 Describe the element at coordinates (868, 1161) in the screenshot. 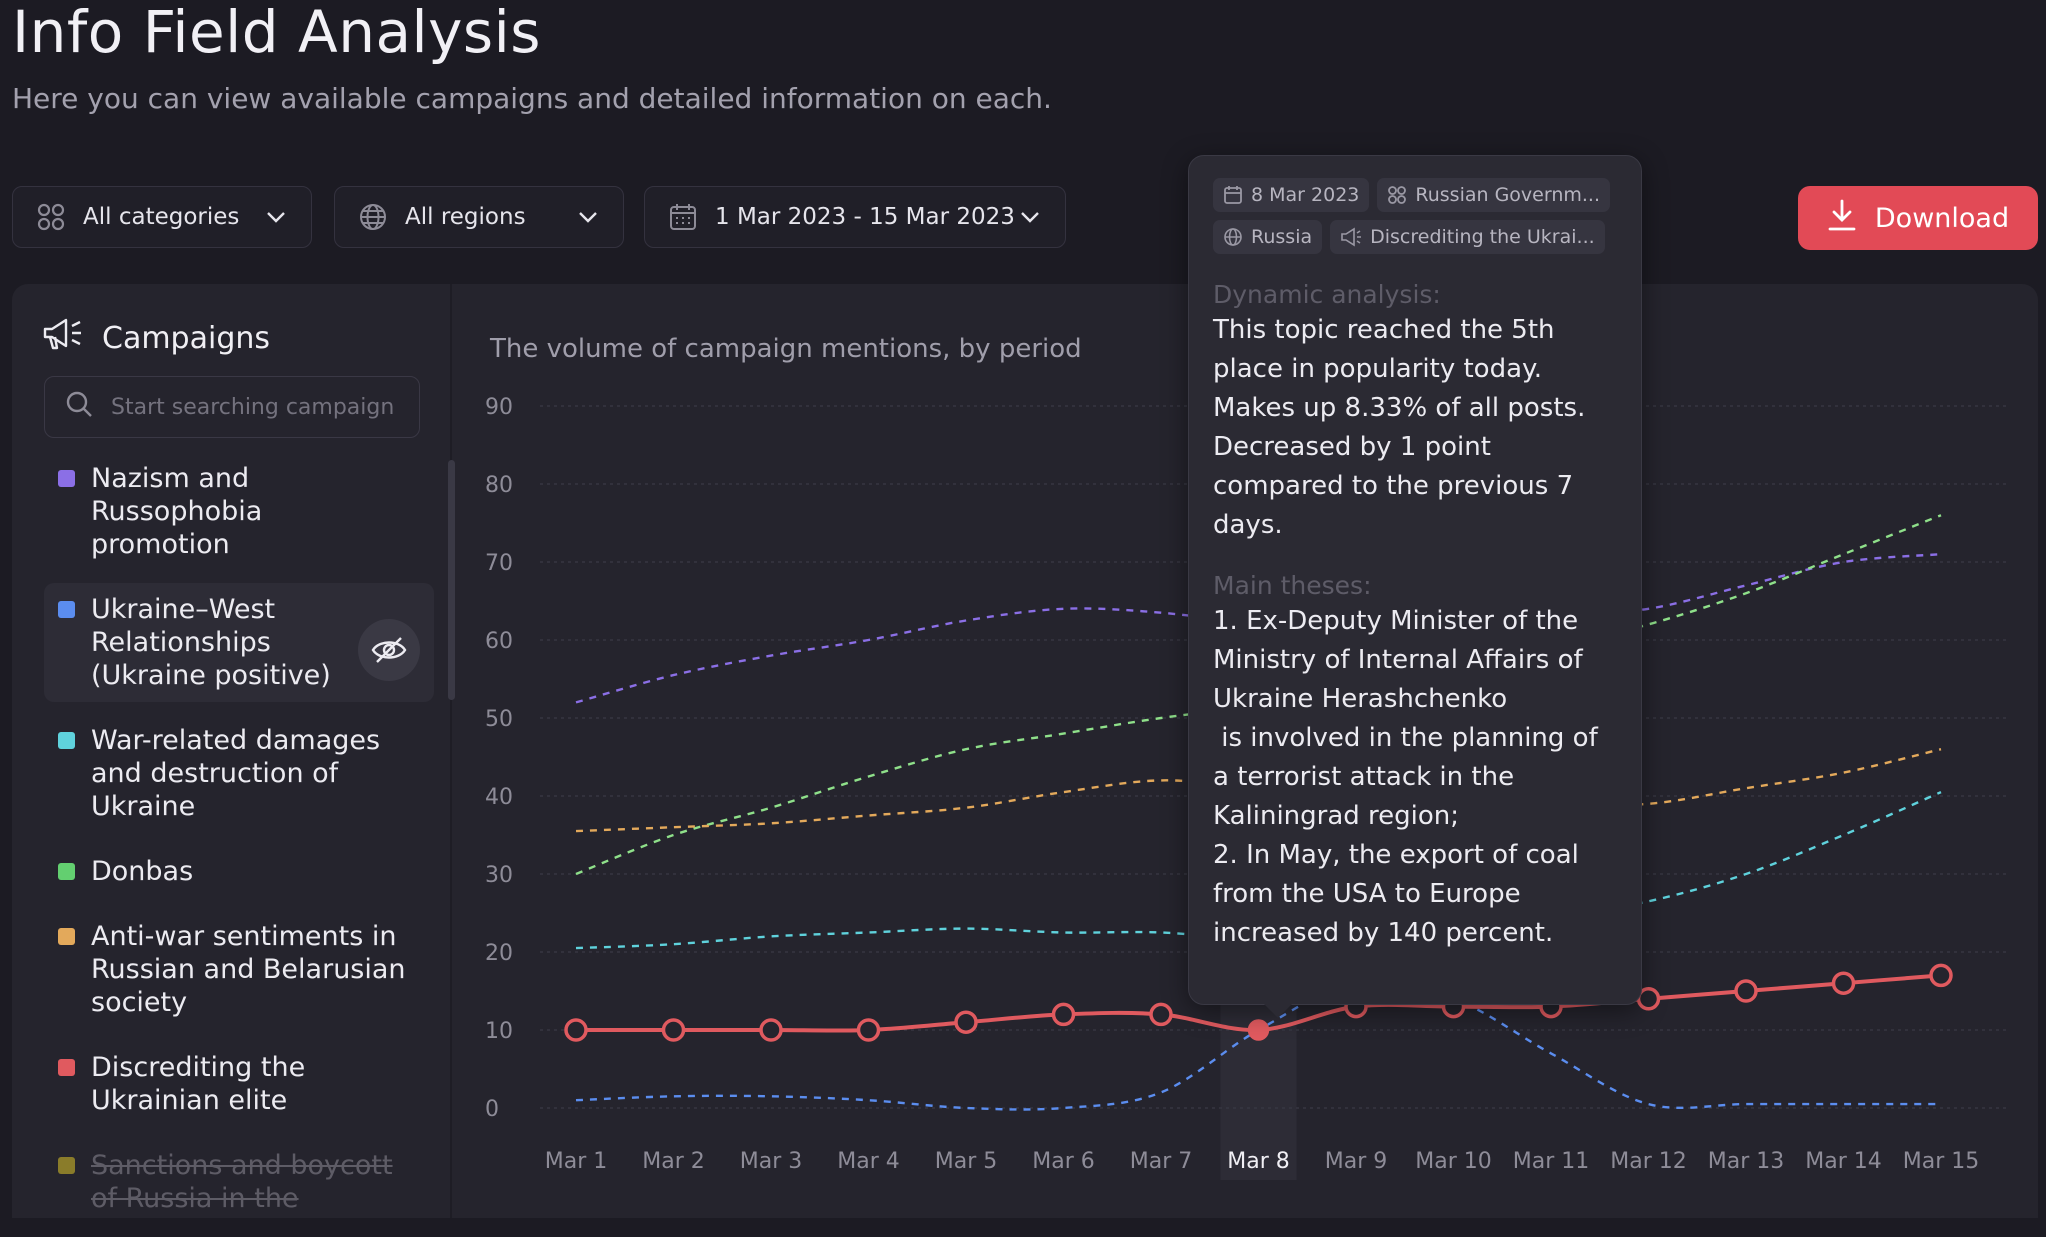

I see `x-tick-label: Mar 4` at that location.